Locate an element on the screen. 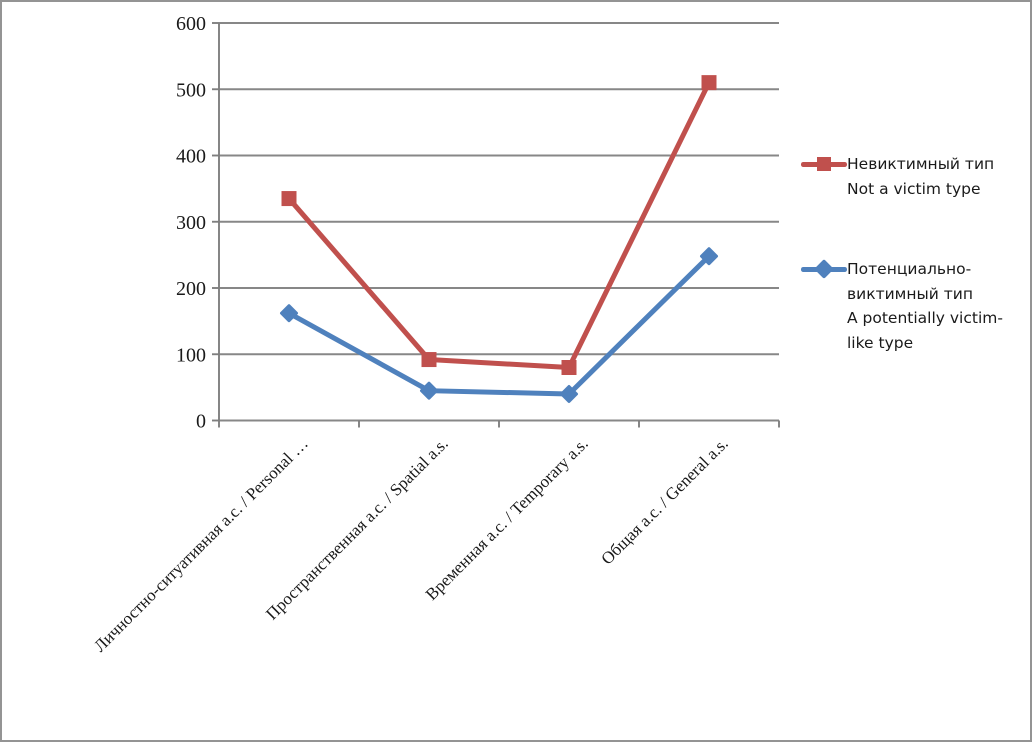 This screenshot has width=1032, height=742. legend-square-red is located at coordinates (824, 164).